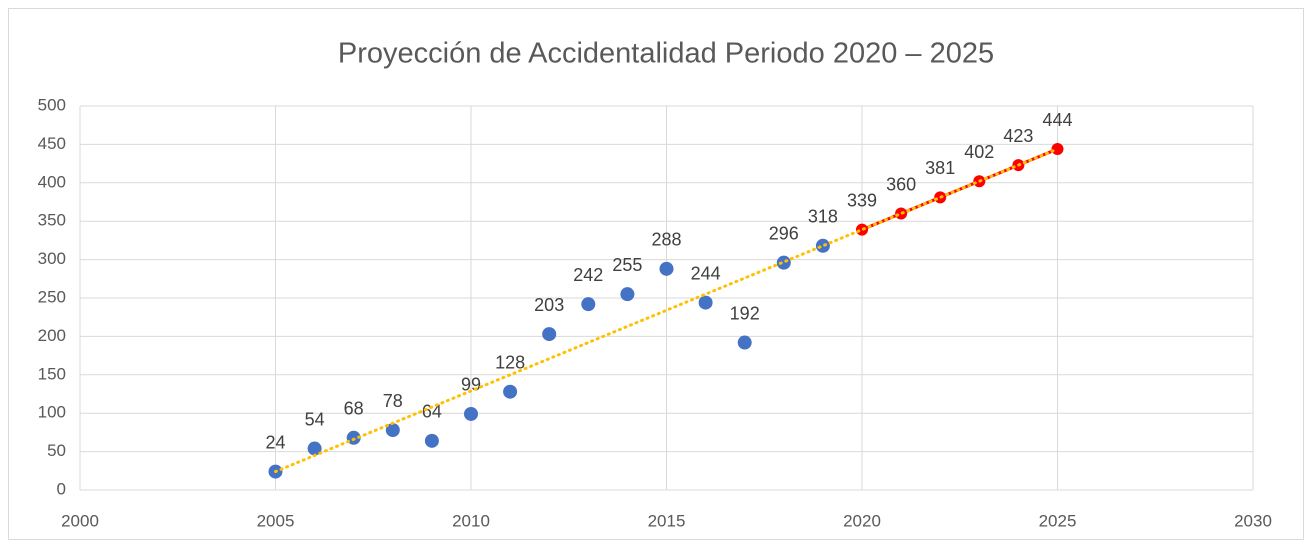  What do you see at coordinates (510, 362) in the screenshot?
I see `data-label: 128` at bounding box center [510, 362].